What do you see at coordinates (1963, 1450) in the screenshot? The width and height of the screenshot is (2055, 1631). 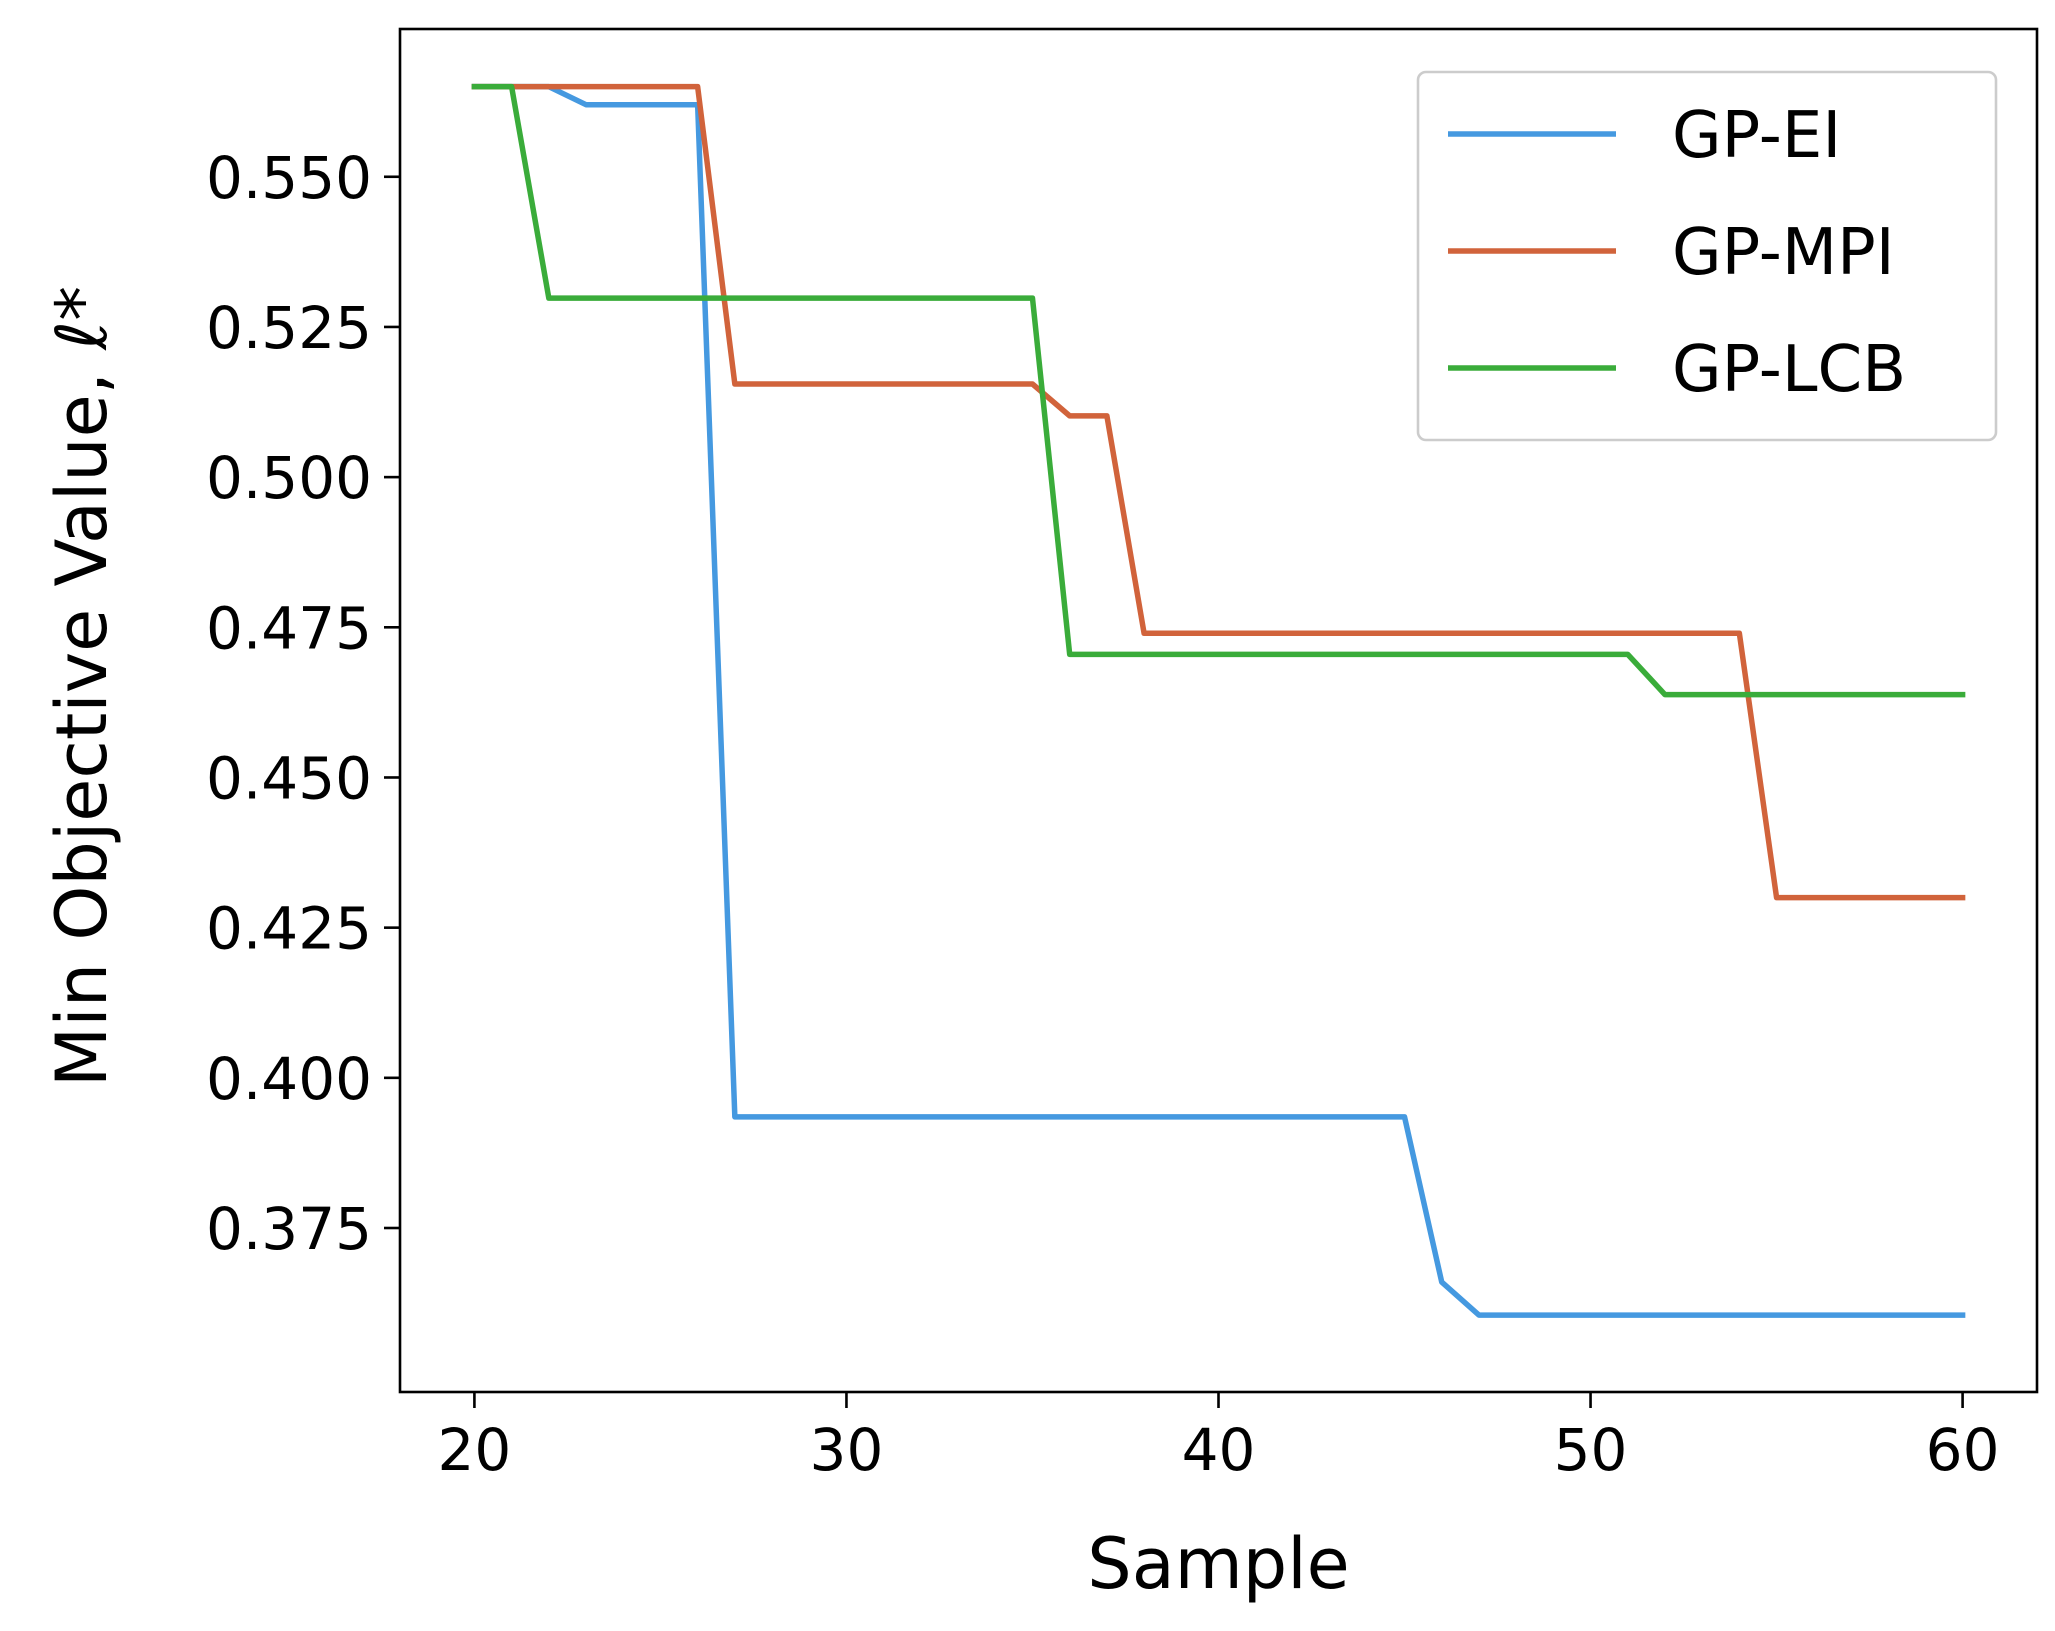 I see `x-tick-label: 60` at bounding box center [1963, 1450].